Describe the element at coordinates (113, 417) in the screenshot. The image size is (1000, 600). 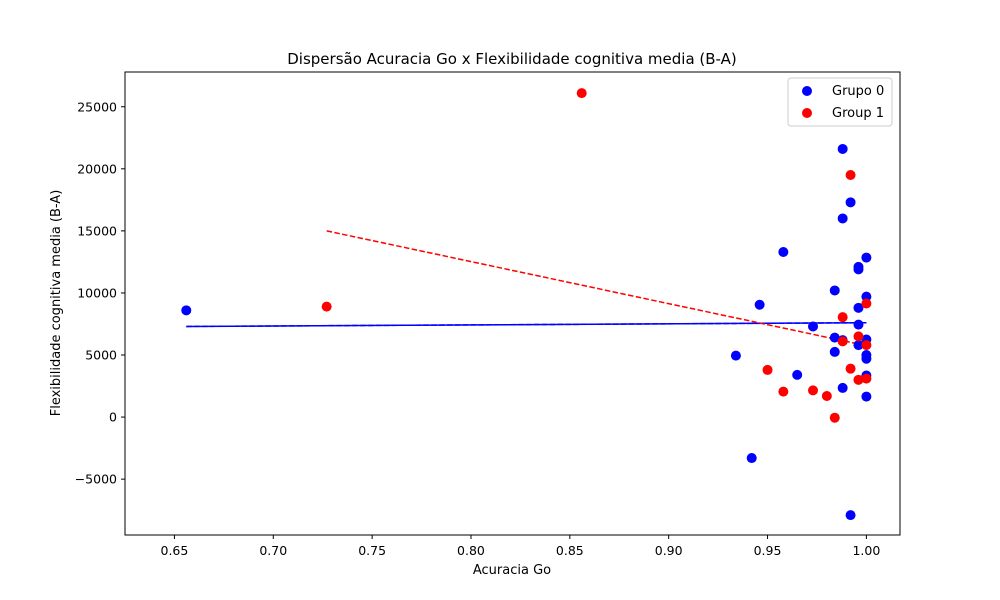
I see `y-tick-label: 0` at that location.